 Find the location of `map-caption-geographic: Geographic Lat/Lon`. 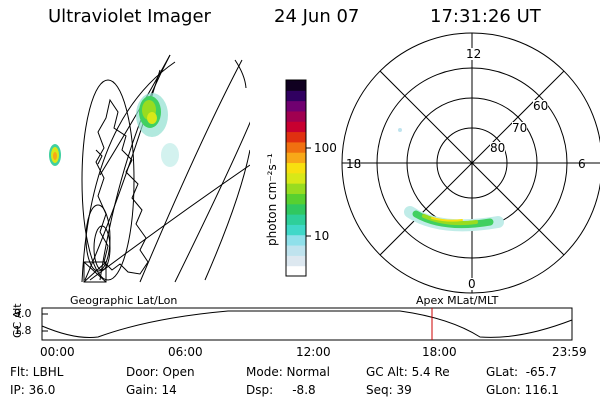

map-caption-geographic: Geographic Lat/Lon is located at coordinates (124, 300).